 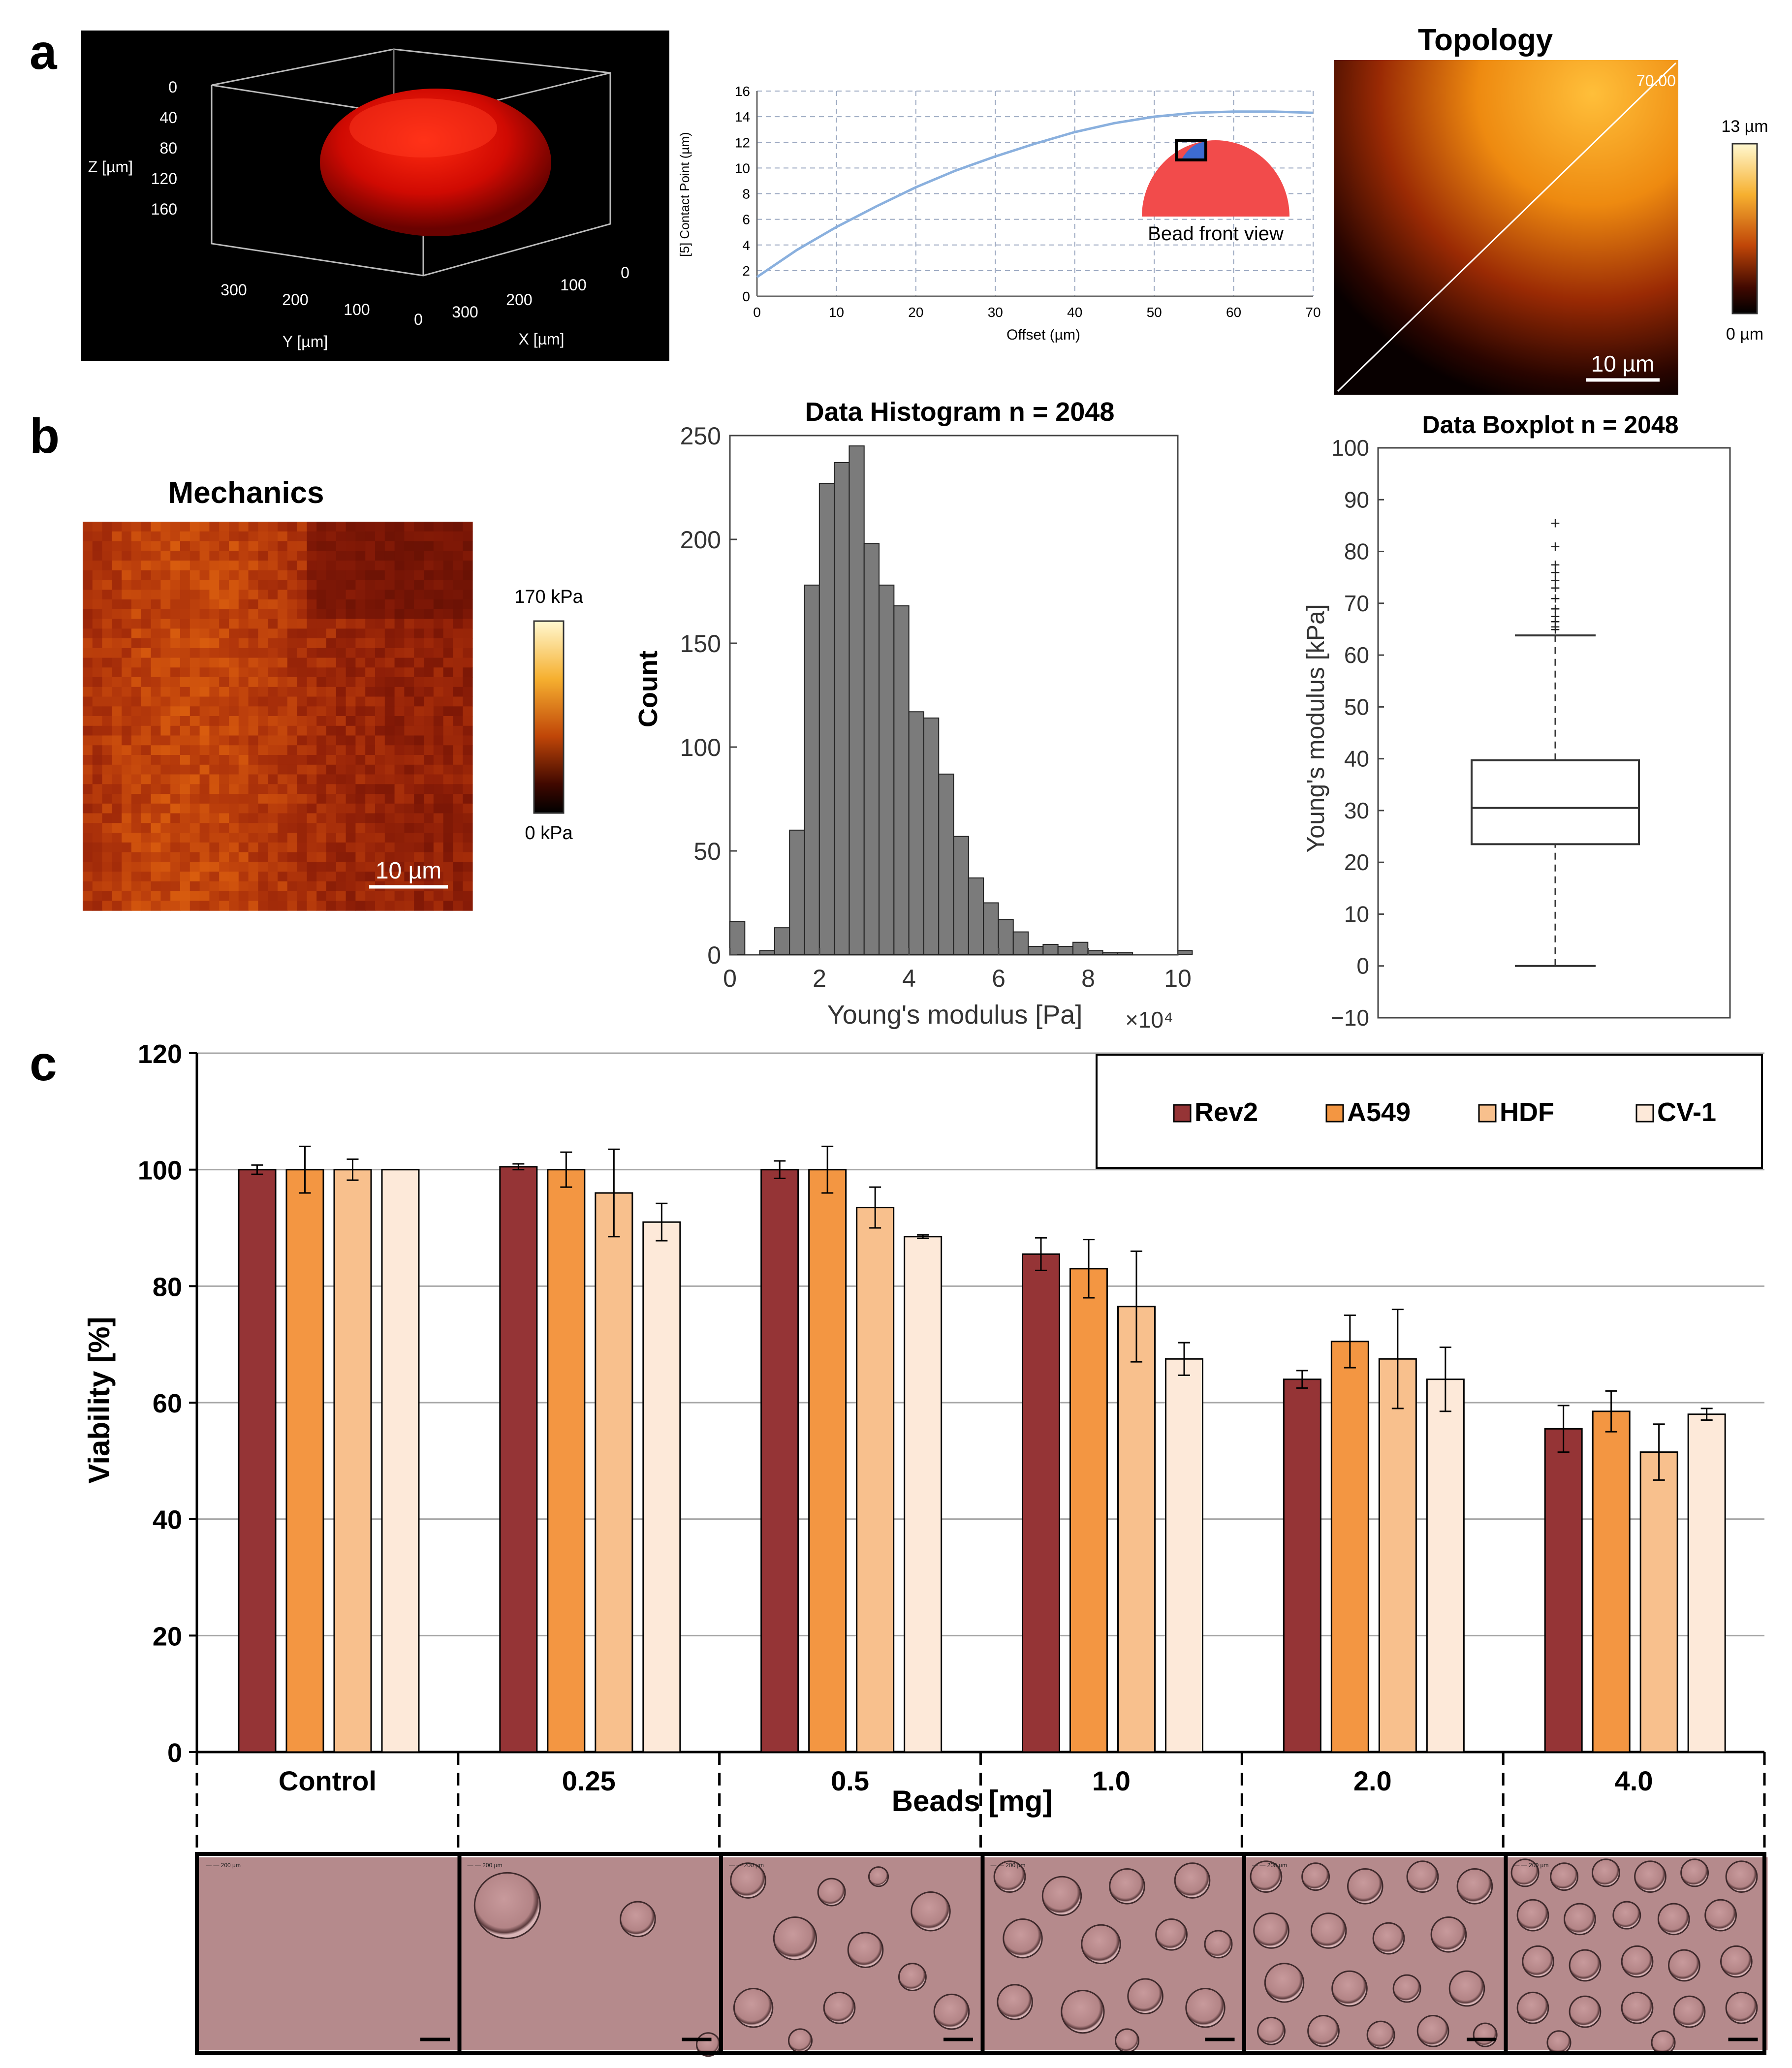 I want to click on y-tick: 0, so click(x=418, y=320).